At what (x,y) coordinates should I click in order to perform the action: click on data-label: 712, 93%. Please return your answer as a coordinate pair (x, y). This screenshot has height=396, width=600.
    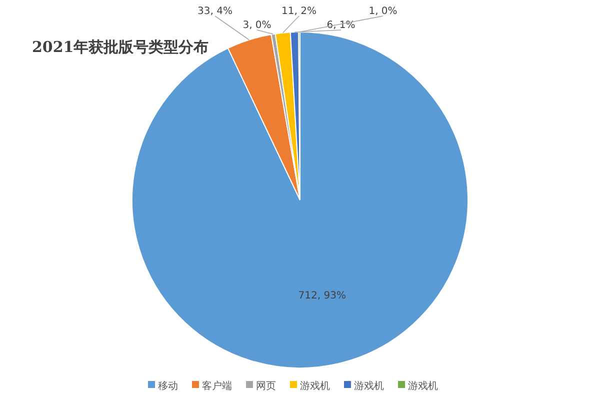
    Looking at the image, I should click on (322, 296).